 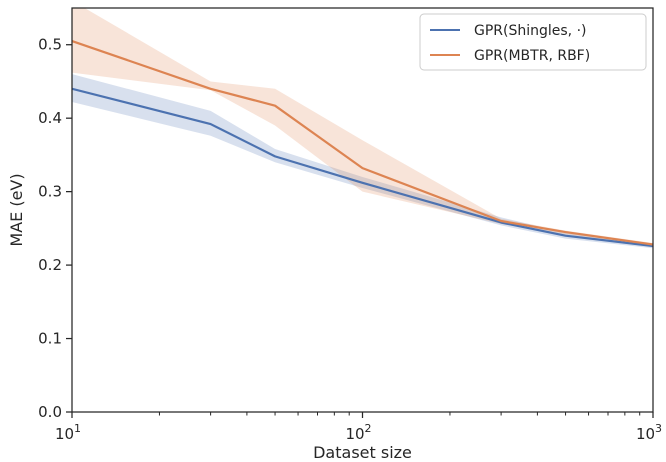 I want to click on legend-label-shingles: GPR(Shingles, ·), so click(x=530, y=31).